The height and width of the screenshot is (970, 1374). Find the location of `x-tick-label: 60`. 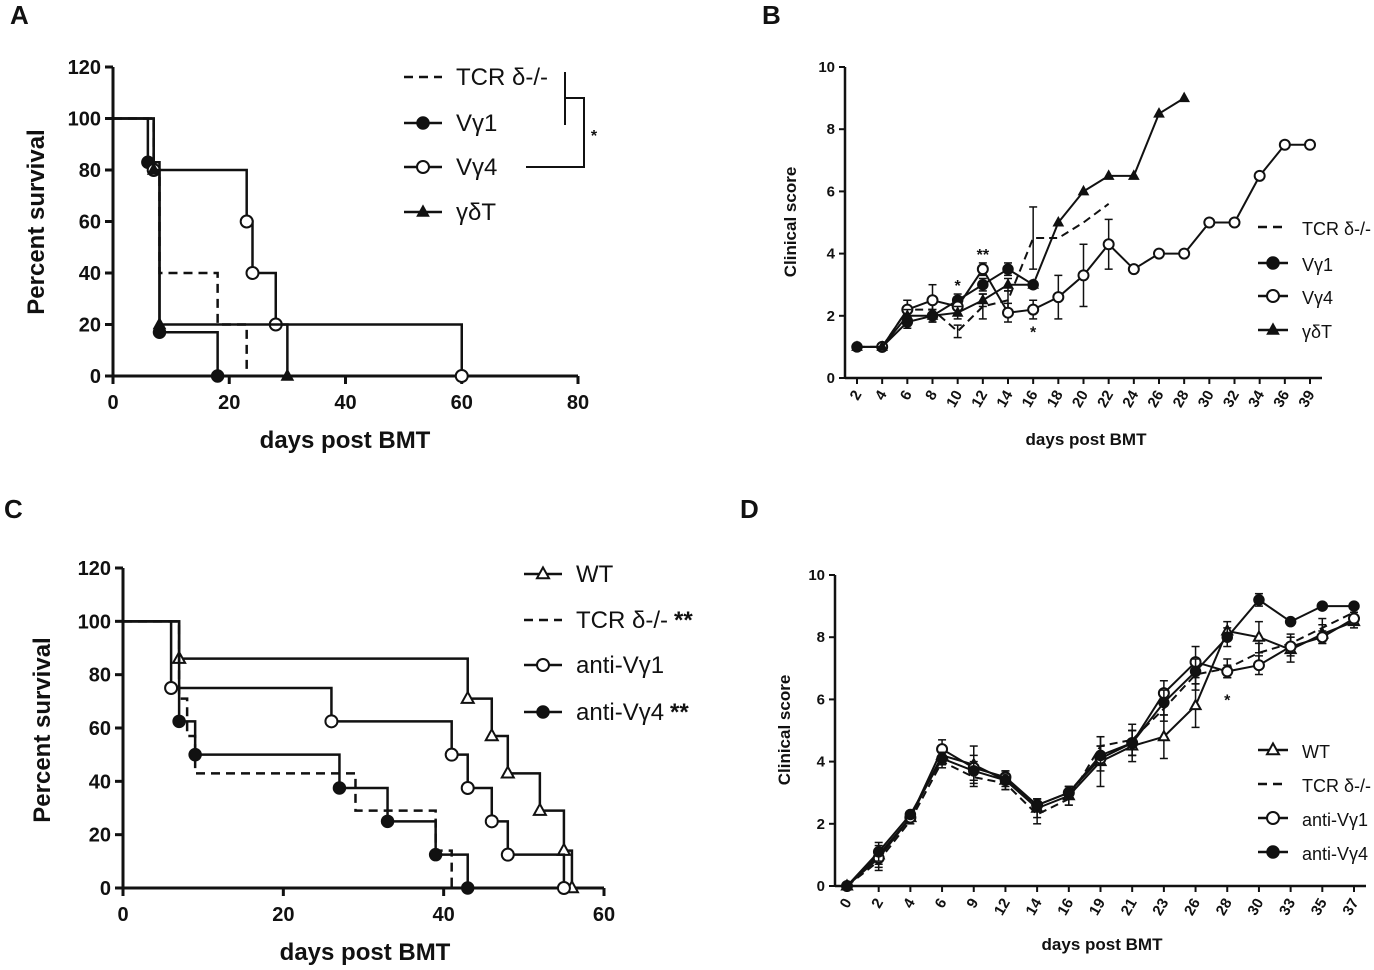

x-tick-label: 60 is located at coordinates (462, 403).